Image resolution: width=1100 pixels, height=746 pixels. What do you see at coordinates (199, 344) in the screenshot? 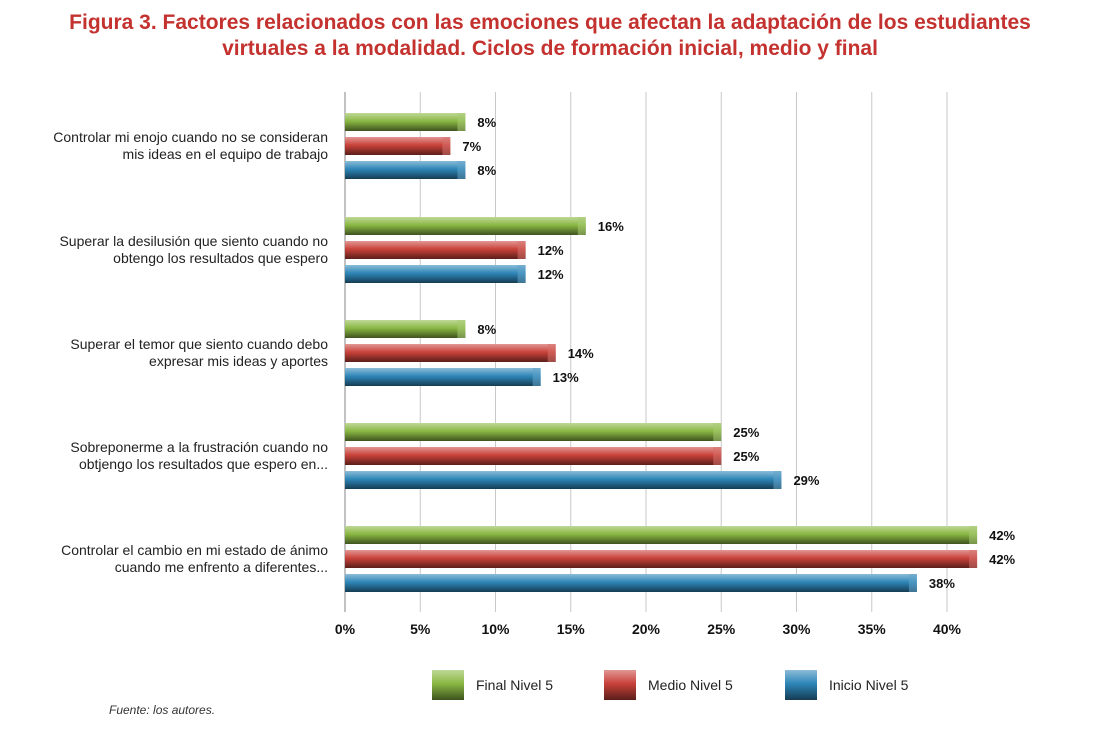
I see `category-label: Superar el temor que siento cuando debo` at bounding box center [199, 344].